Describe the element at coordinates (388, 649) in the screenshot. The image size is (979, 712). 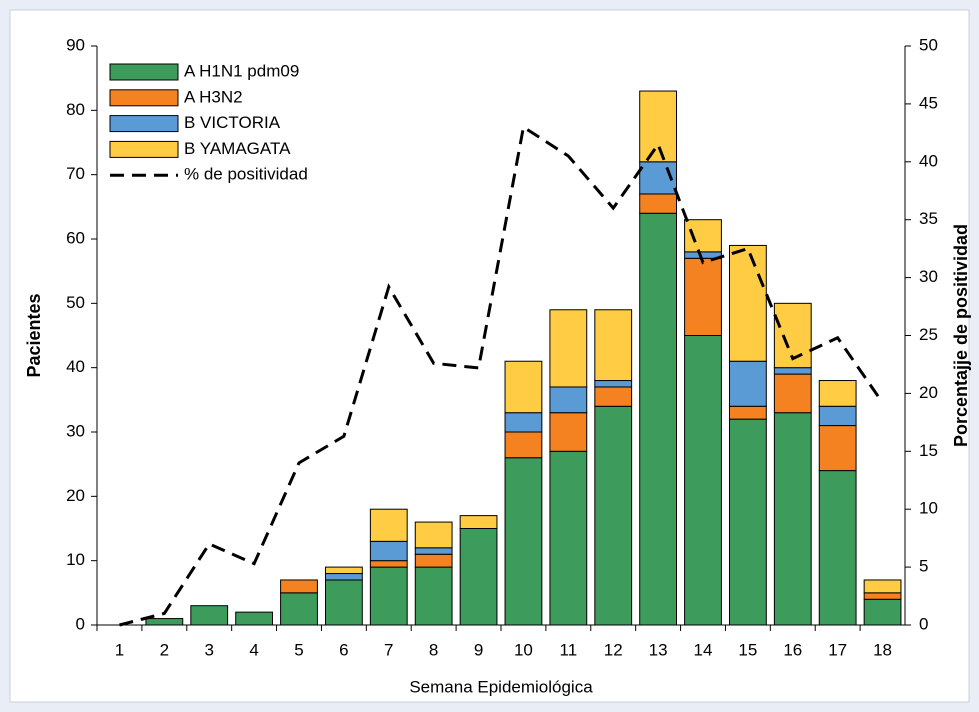
I see `x-tick-label: 7` at that location.